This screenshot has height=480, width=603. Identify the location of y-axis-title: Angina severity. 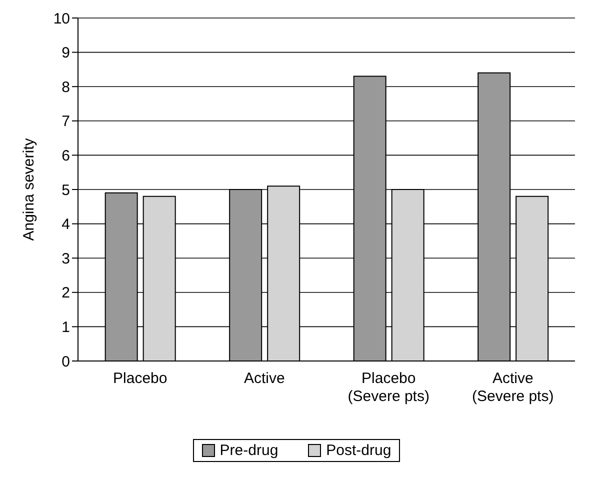
(29, 189).